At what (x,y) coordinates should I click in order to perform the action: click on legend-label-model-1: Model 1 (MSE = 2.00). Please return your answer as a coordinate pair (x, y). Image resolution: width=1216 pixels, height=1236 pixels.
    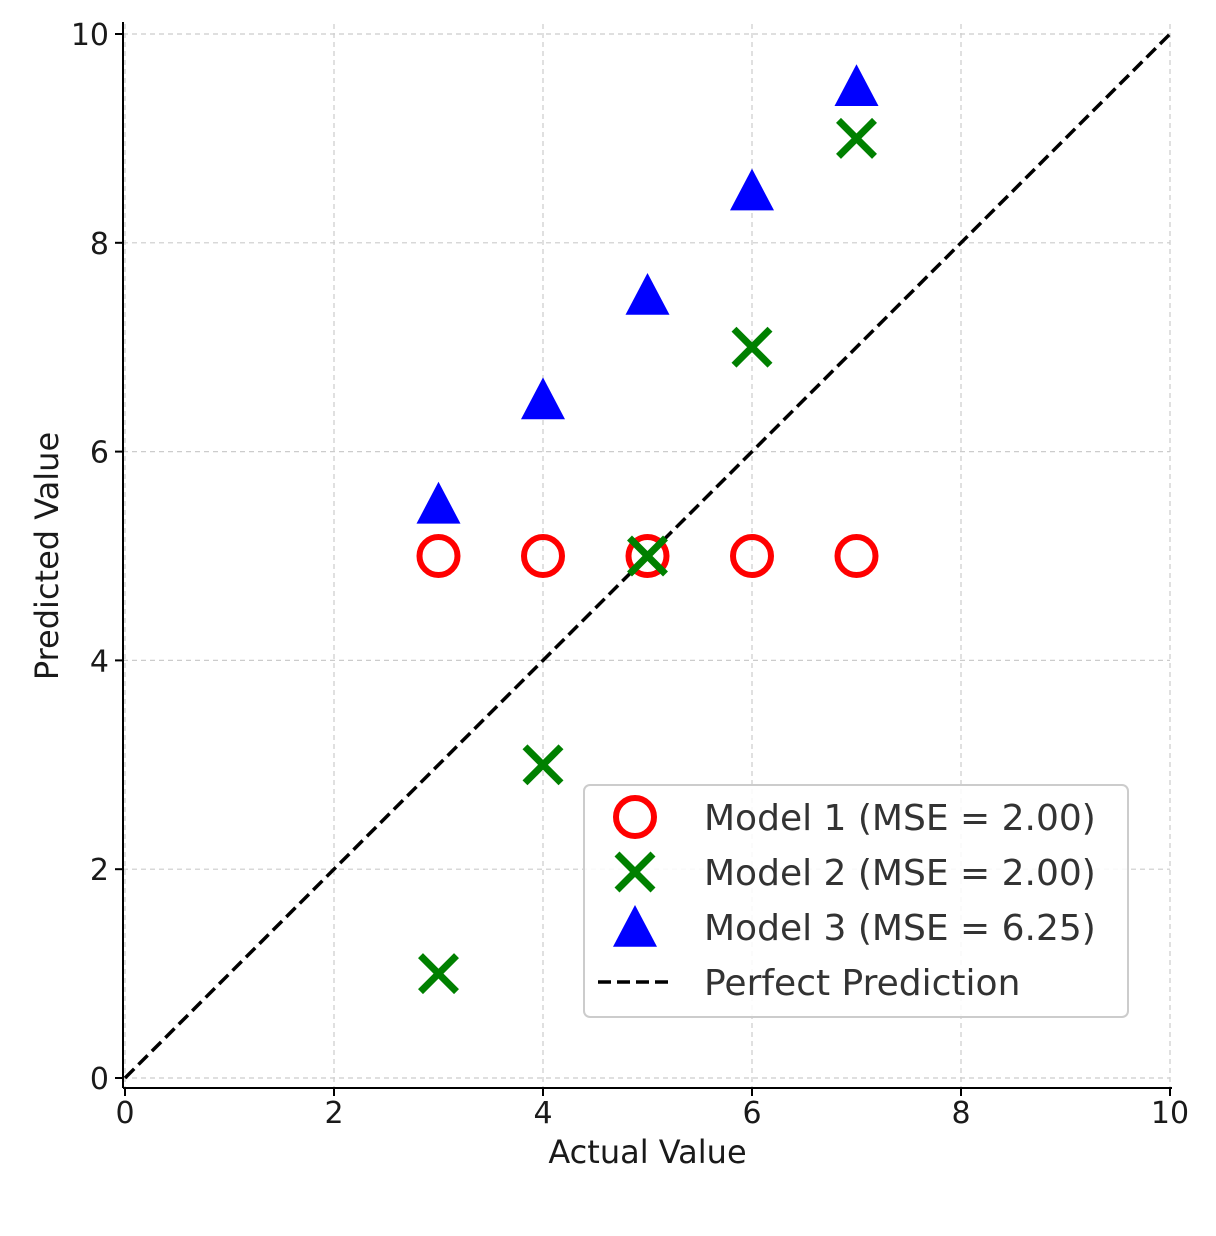
    Looking at the image, I should click on (900, 818).